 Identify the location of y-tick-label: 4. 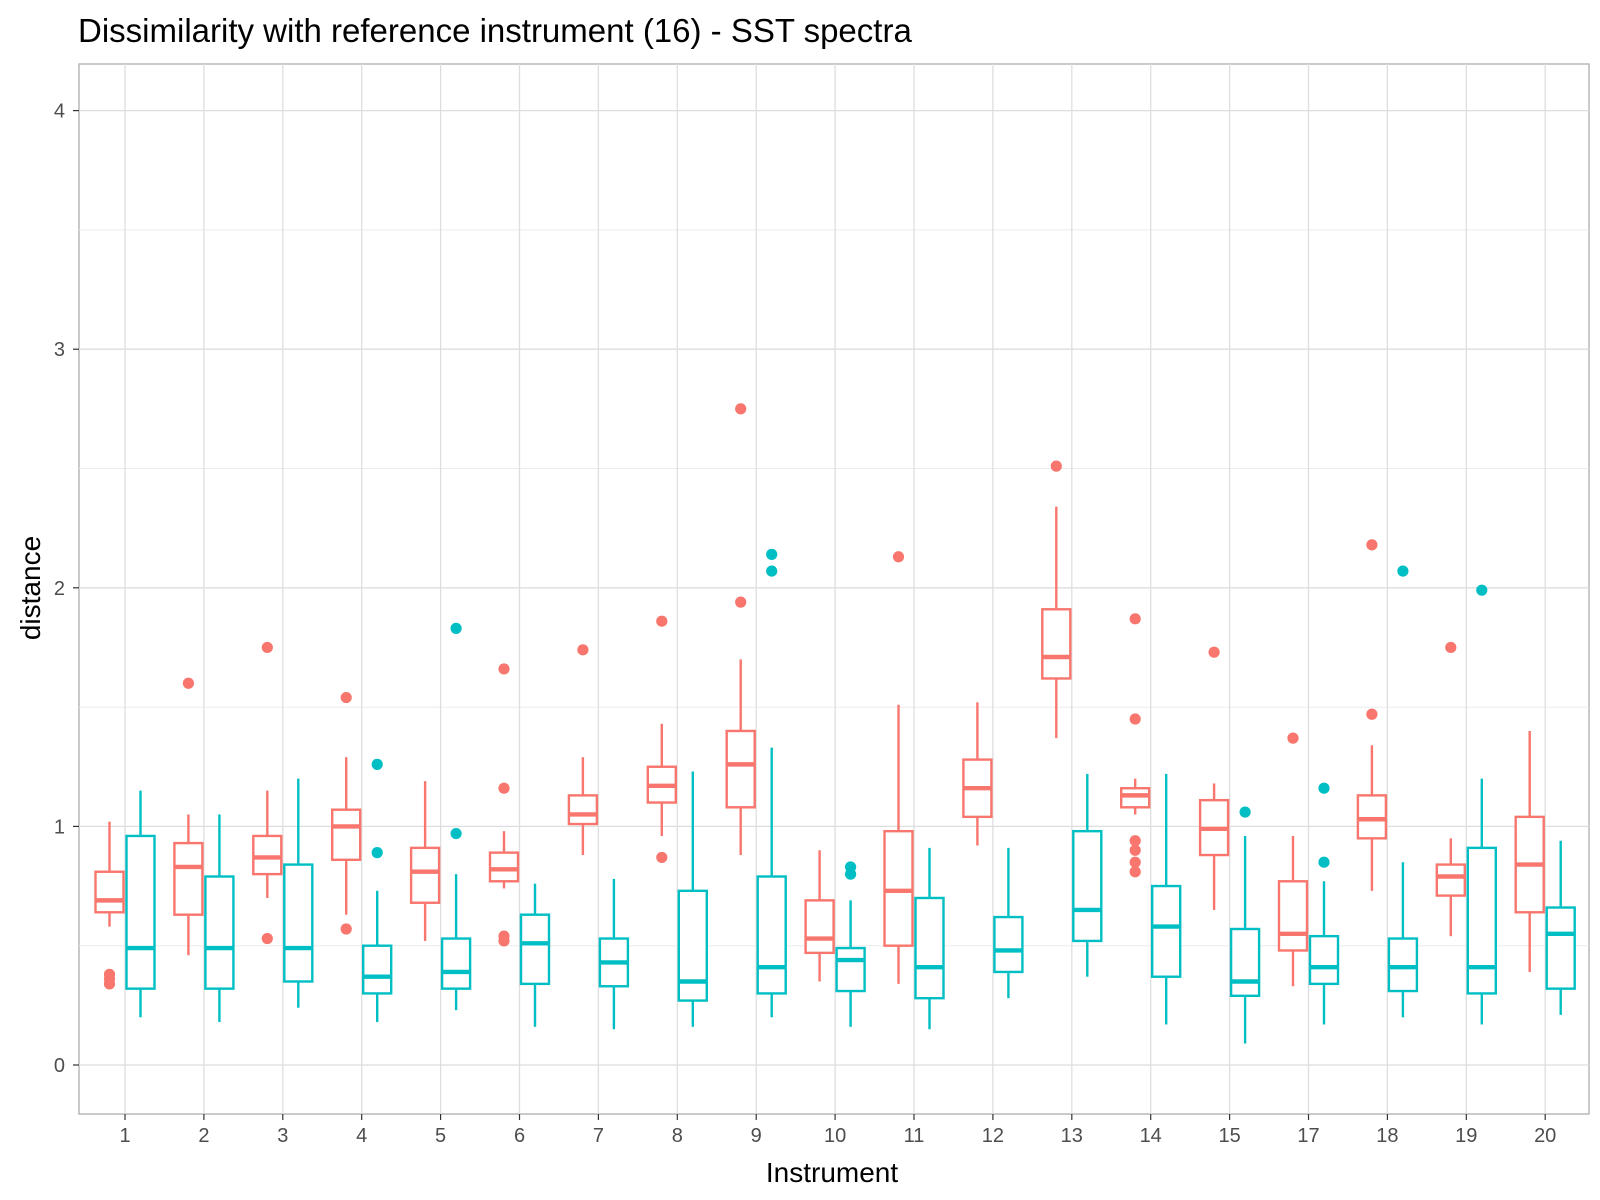
(59, 112).